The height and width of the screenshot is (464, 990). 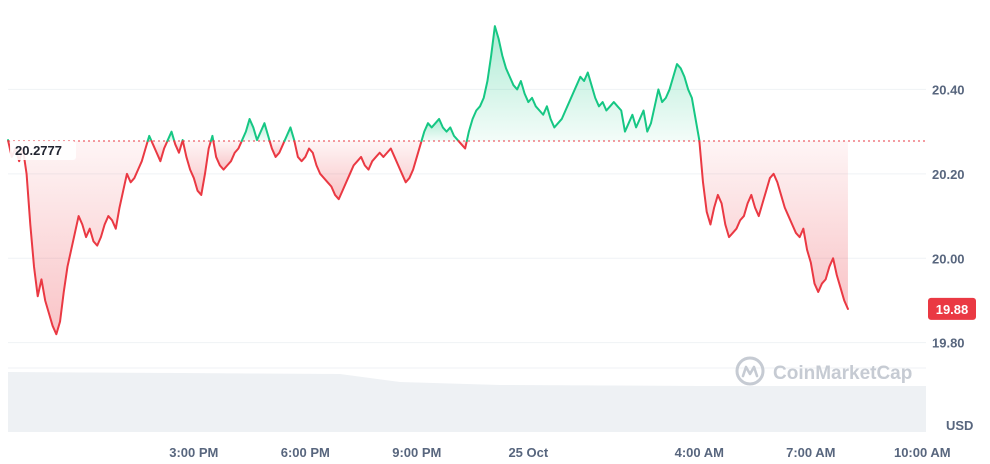 I want to click on y-axis-ticks: 20.40 20.20 20.00 19.80, so click(x=948, y=216).